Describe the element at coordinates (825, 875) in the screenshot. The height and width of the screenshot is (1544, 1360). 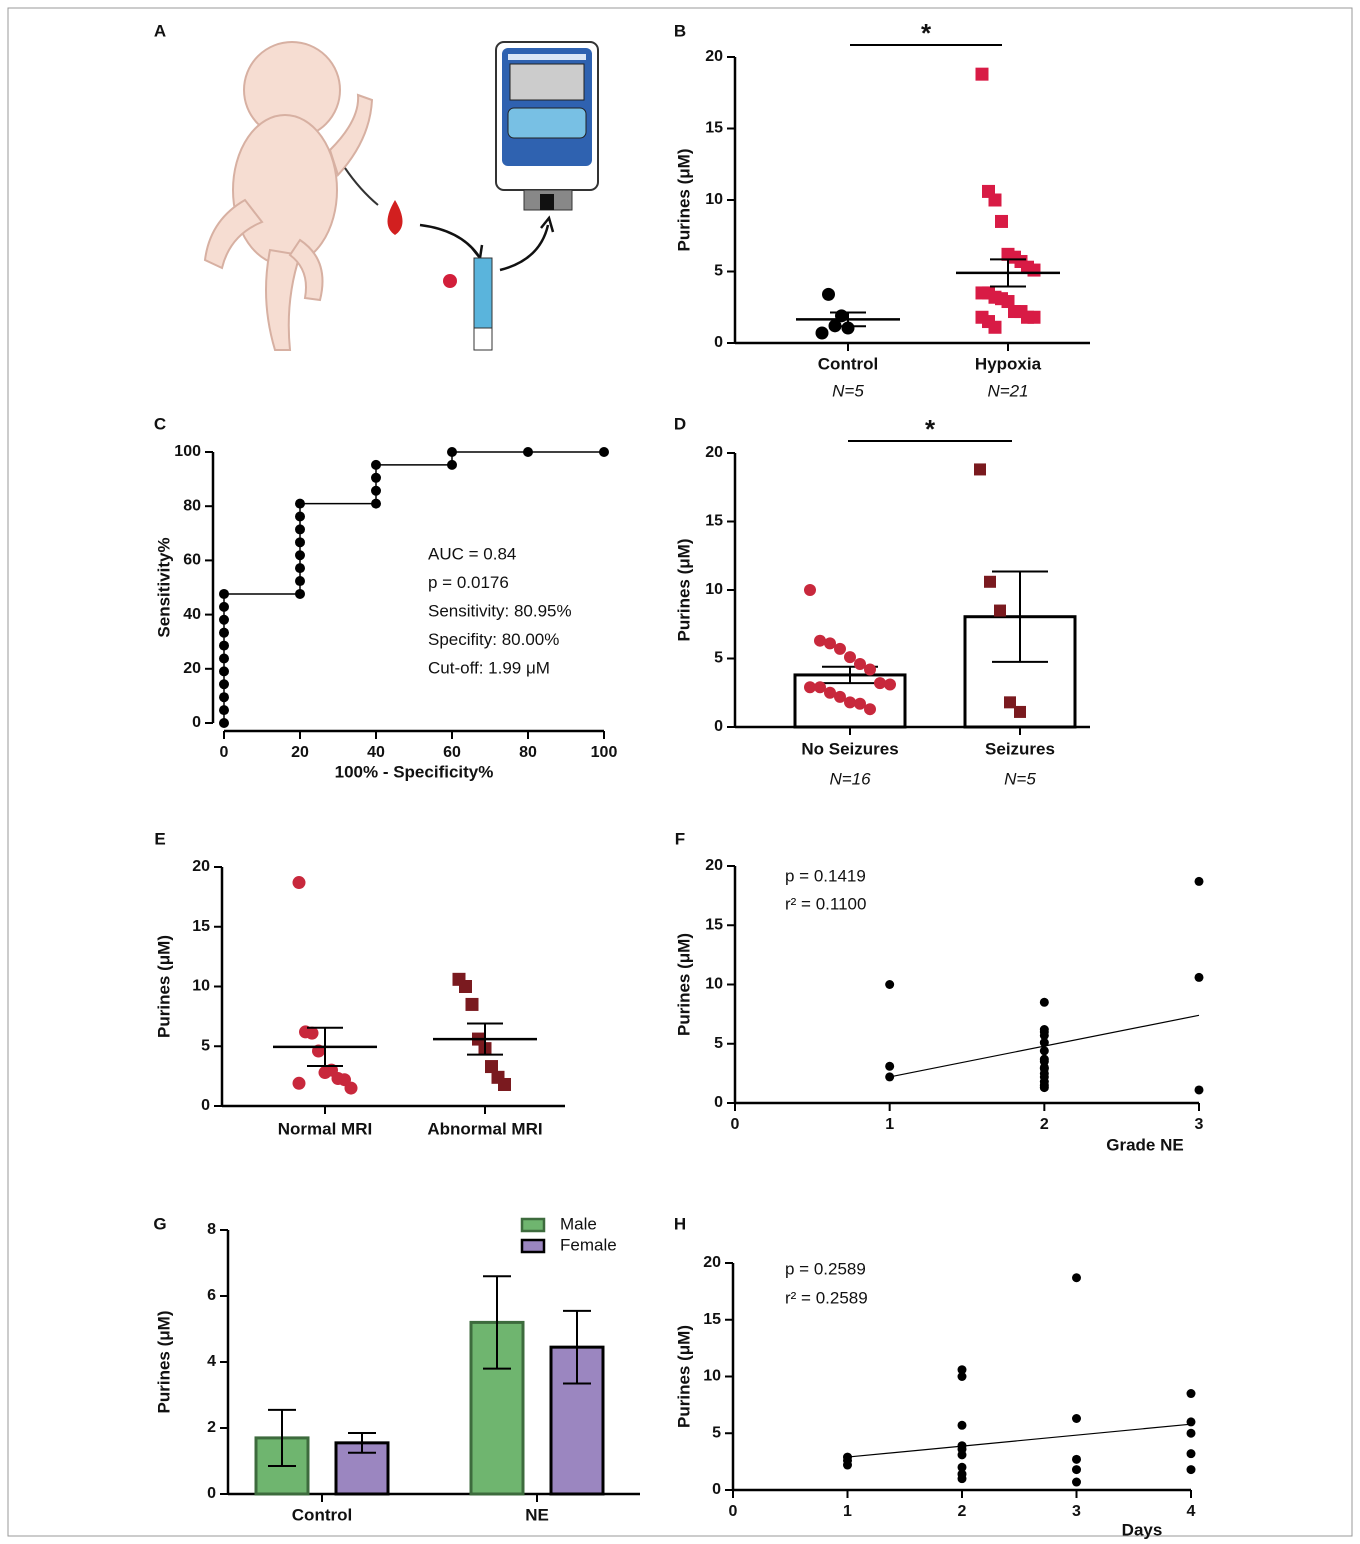
I see `annotation: p = 0.1419` at that location.